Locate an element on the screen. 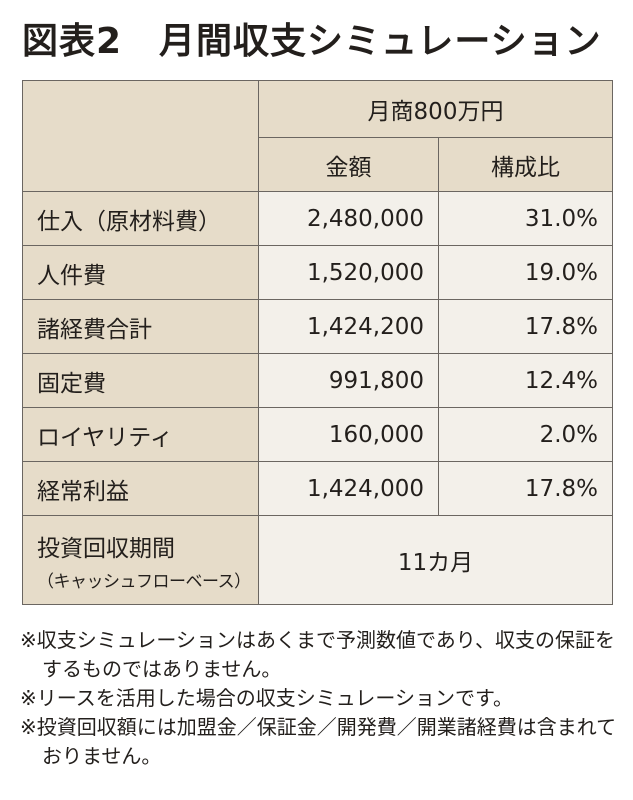 Image resolution: width=633 pixels, height=800 pixels. amount-cell: 160,000 is located at coordinates (348, 434).